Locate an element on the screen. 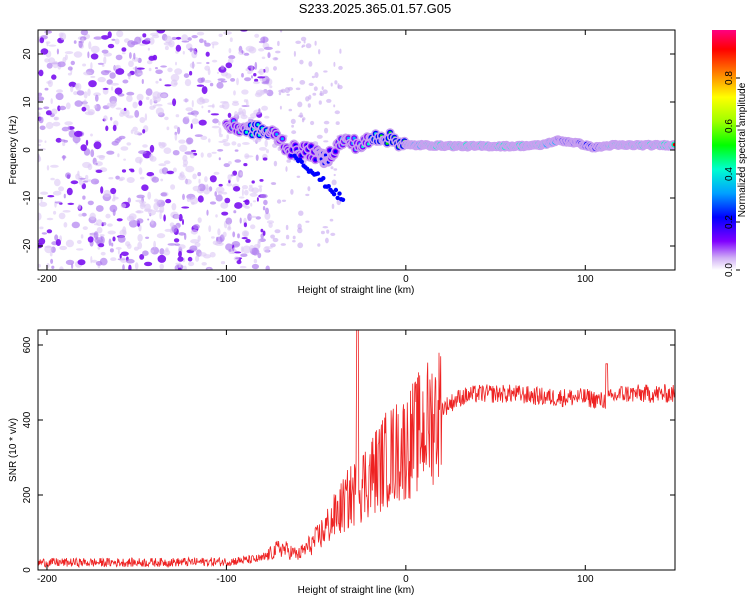 The width and height of the screenshot is (750, 600). snr-xlabel: Height of straight line (km) is located at coordinates (356, 590).